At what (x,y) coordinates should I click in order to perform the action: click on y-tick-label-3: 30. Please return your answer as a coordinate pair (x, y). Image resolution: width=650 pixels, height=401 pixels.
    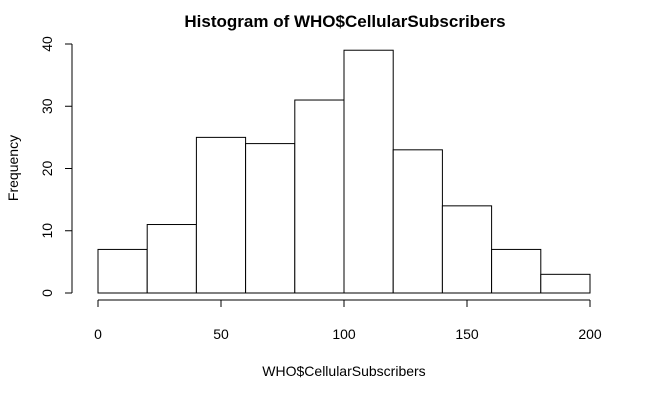
    Looking at the image, I should click on (47, 106).